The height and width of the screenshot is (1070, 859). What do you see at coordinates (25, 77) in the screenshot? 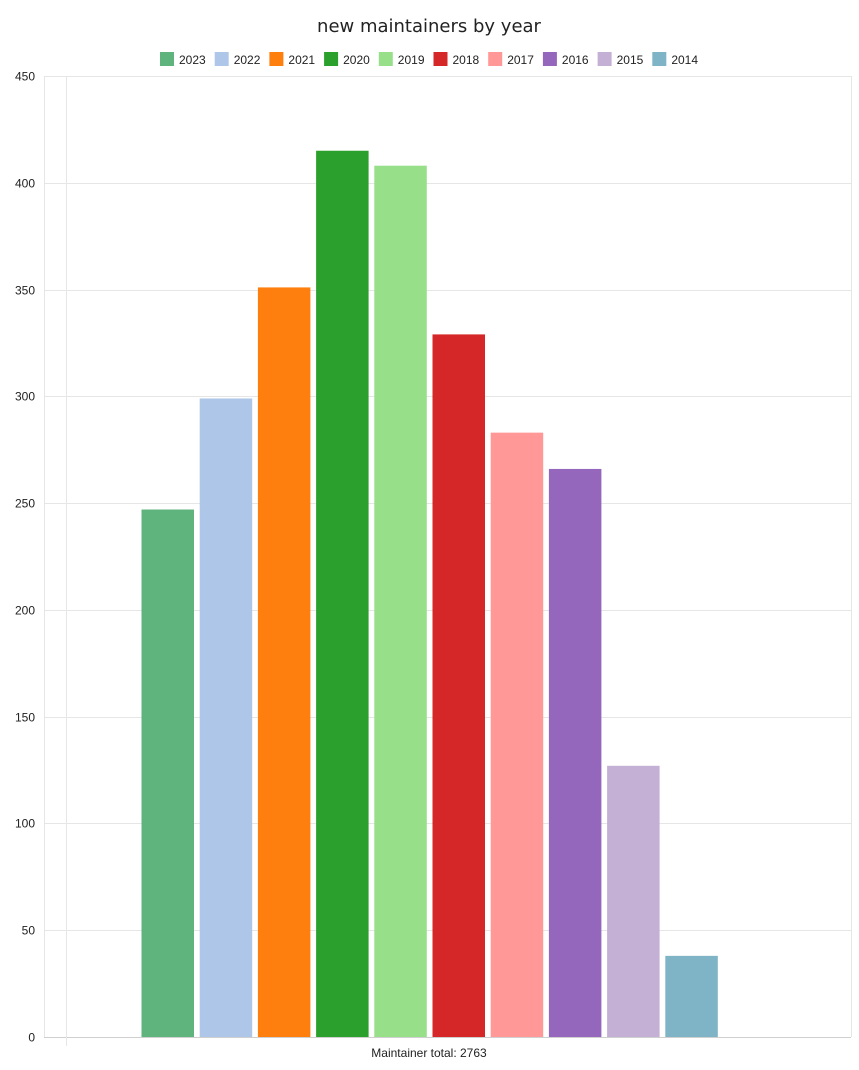
I see `y-tick-label: 450` at bounding box center [25, 77].